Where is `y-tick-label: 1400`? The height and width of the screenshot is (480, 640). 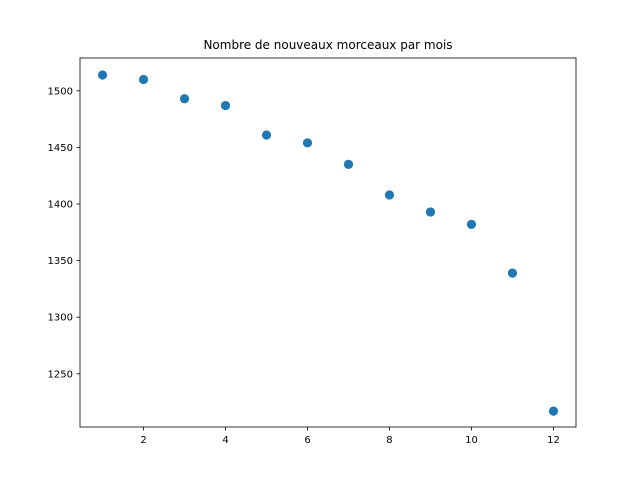
y-tick-label: 1400 is located at coordinates (60, 205).